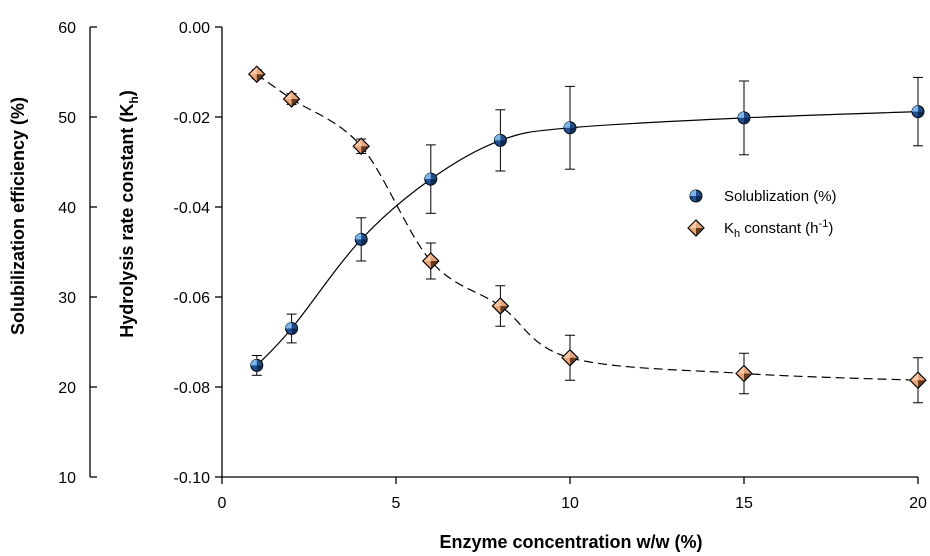 This screenshot has height=556, width=930. What do you see at coordinates (570, 503) in the screenshot?
I see `x-tick-label: 10` at bounding box center [570, 503].